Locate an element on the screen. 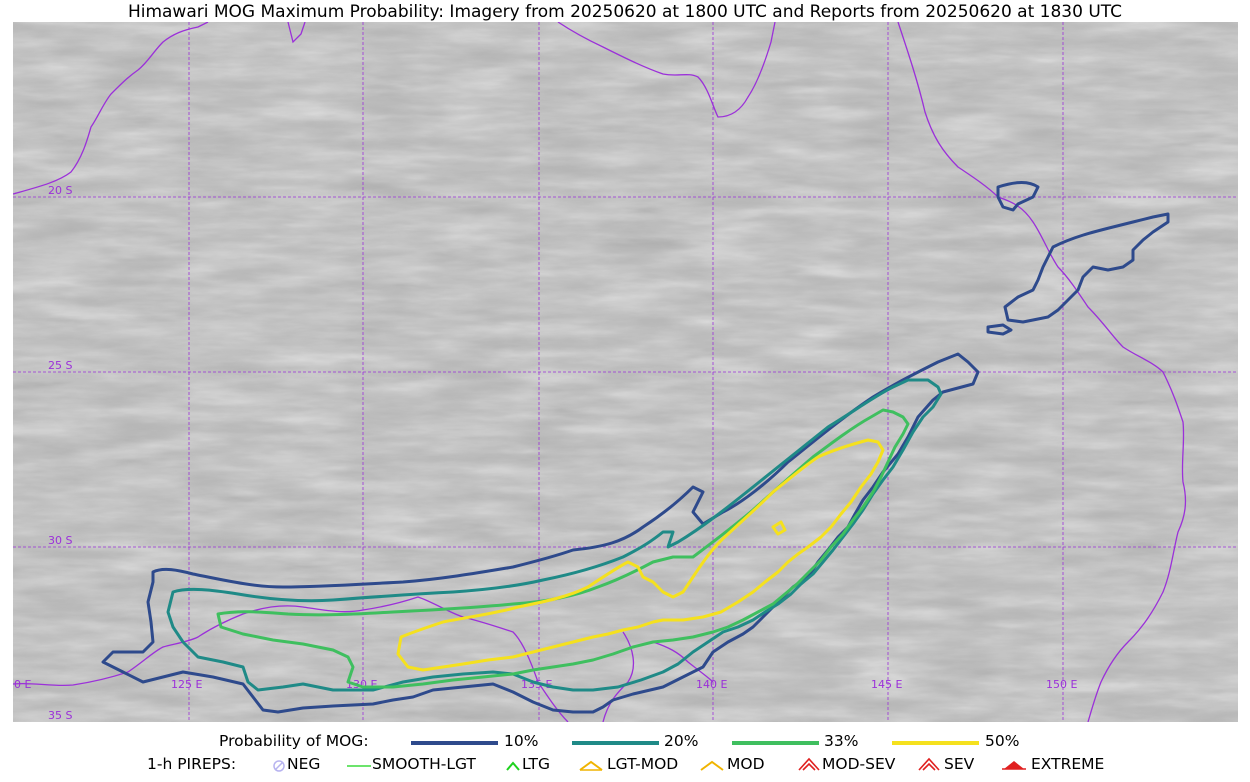 The width and height of the screenshot is (1250, 782). lgt-mod-icon is located at coordinates (591, 765).